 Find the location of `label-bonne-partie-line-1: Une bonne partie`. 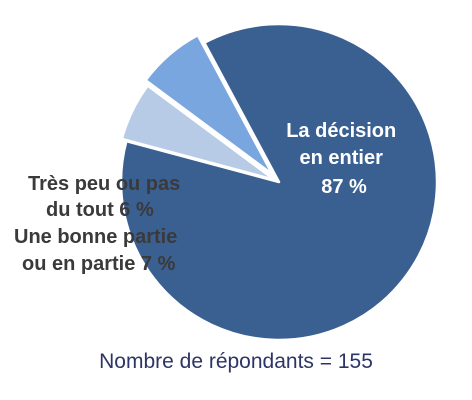

label-bonne-partie-line-1: Une bonne partie is located at coordinates (95, 237).